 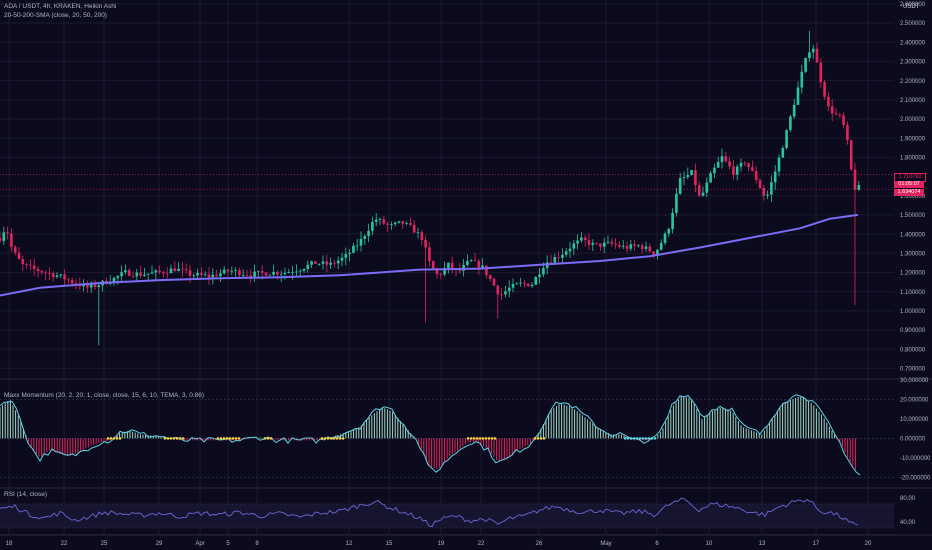 I want to click on price-tick-label: 2.600000, so click(x=913, y=5).